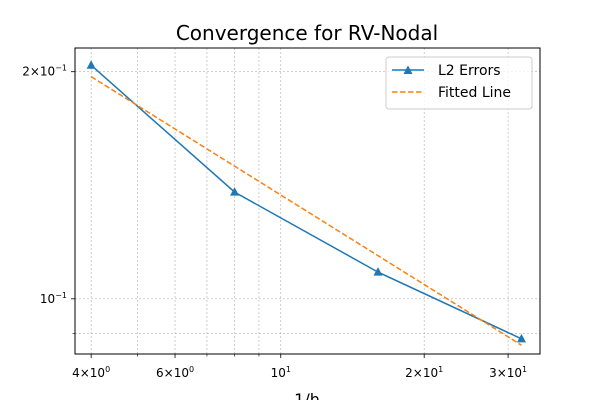 Image resolution: width=600 pixels, height=400 pixels. I want to click on y-tick-label-1: 10−1, so click(53, 298).